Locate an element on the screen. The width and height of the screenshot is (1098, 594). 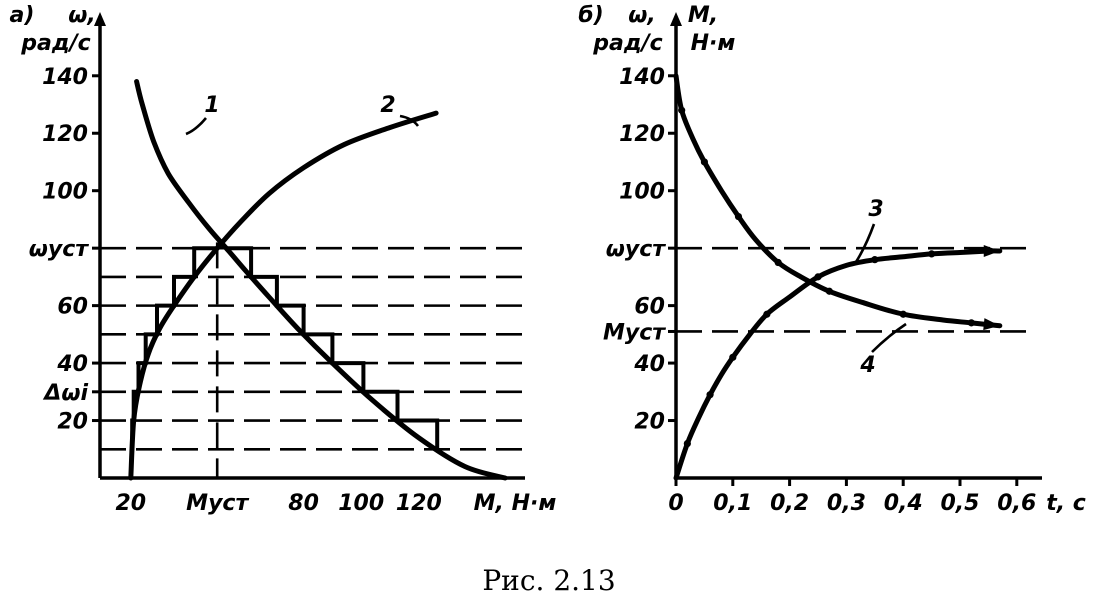
panel-a-y-tick-6: Δωi is located at coordinates (65, 393).